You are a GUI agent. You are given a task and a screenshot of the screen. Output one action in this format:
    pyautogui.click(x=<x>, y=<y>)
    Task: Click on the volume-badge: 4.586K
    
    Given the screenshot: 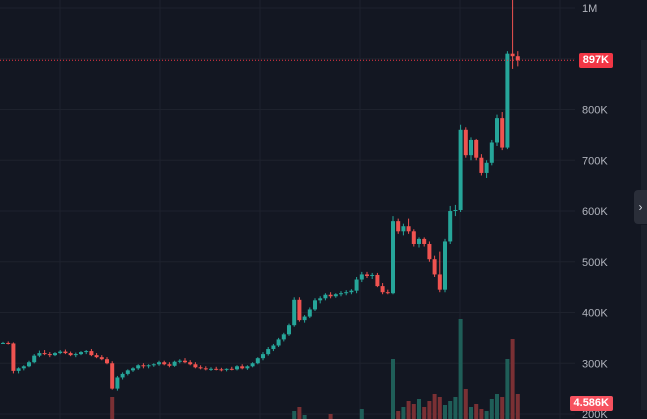 What is the action you would take?
    pyautogui.click(x=591, y=403)
    